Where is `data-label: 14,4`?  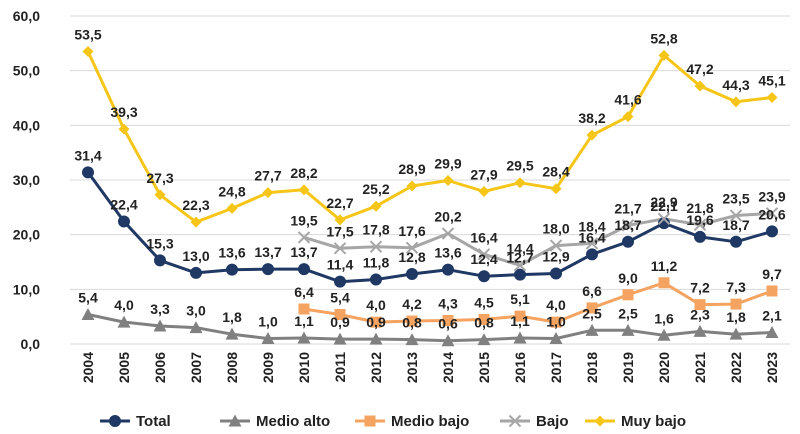
data-label: 14,4 is located at coordinates (519, 248).